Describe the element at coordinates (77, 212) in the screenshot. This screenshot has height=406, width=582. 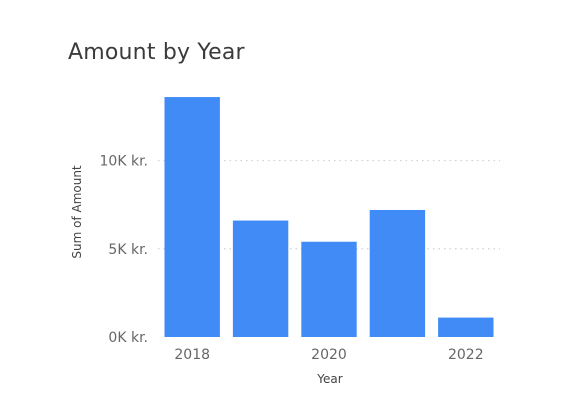
I see `y-axis-title: Sum of Amount` at that location.